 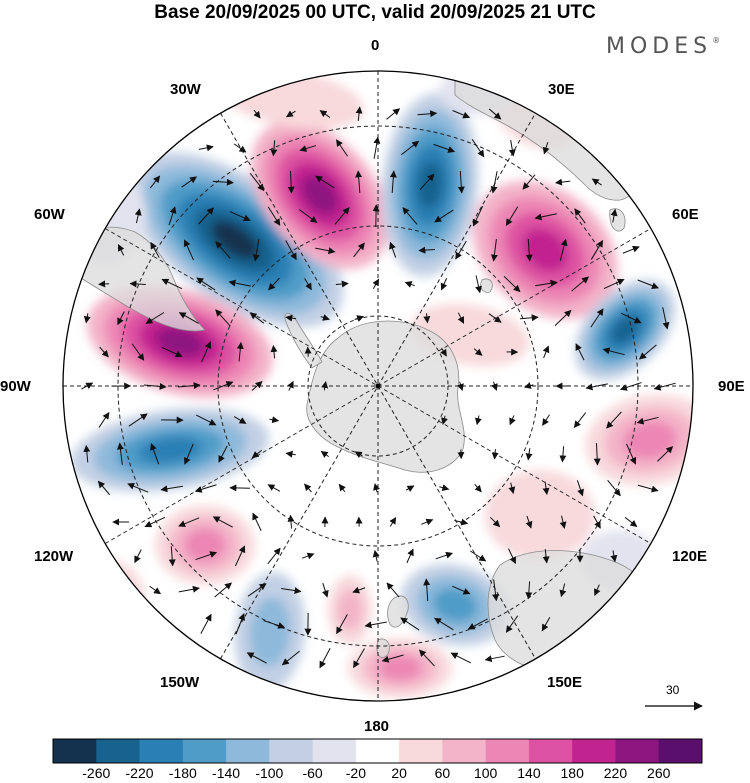 I want to click on colorbar-label: 180, so click(x=572, y=773).